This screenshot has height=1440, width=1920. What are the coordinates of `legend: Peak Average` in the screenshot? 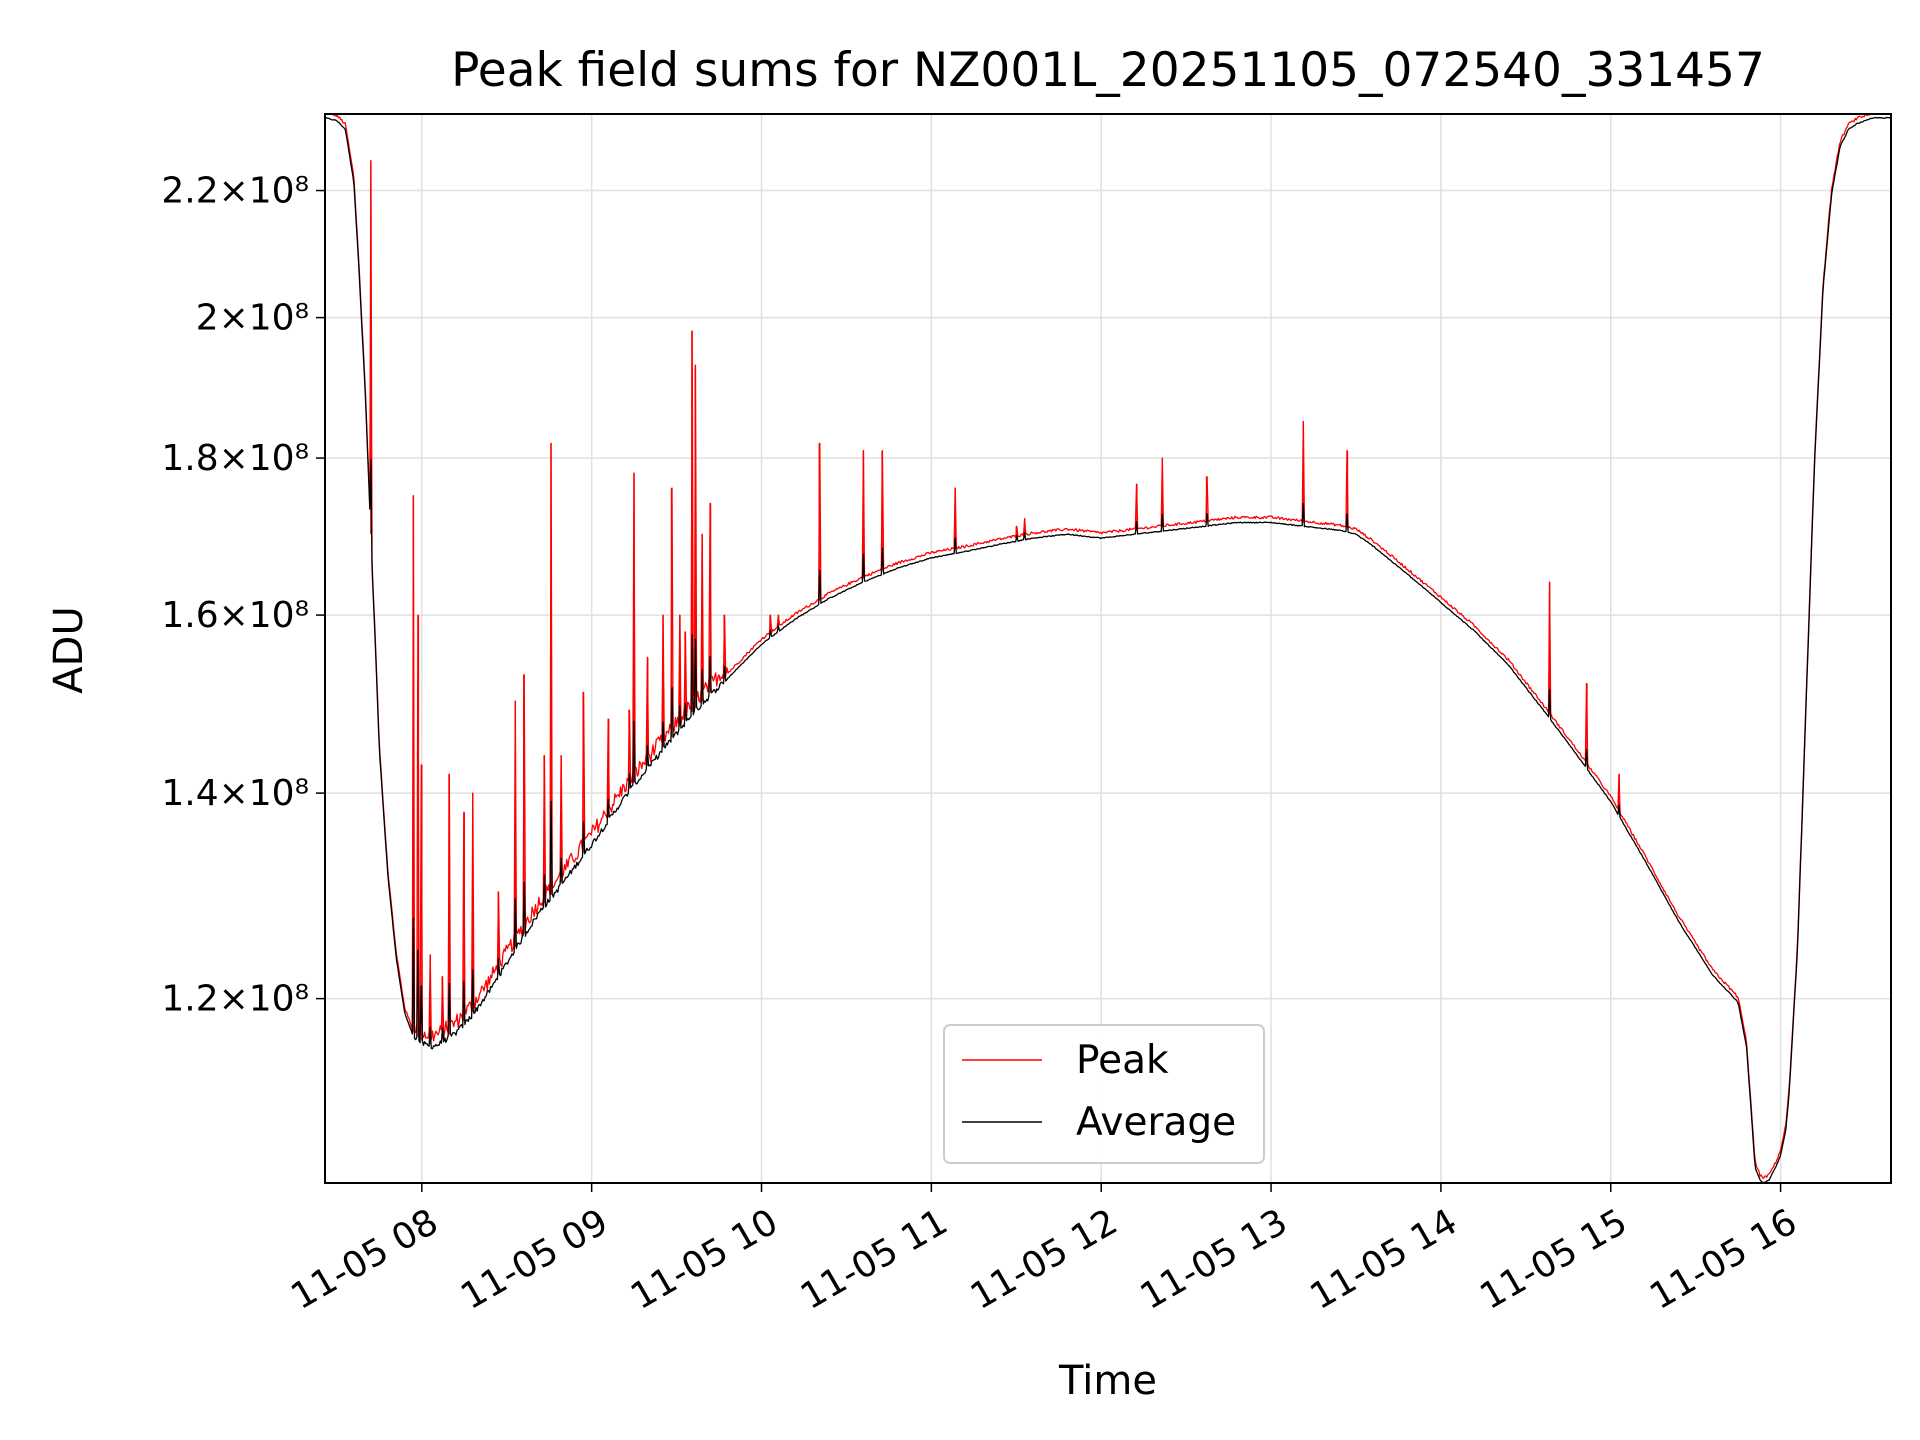 It's located at (1104, 1094).